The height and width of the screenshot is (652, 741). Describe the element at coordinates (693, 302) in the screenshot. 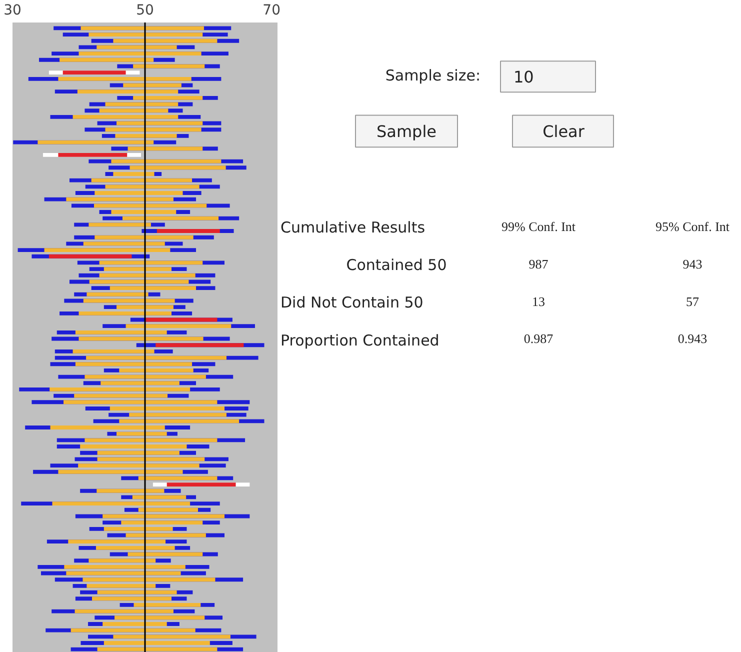

I see `text: 57` at that location.